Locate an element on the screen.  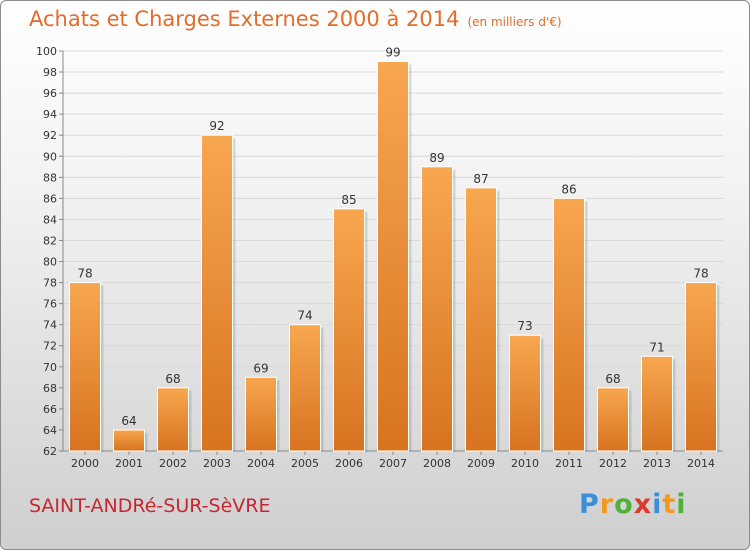
data-label: 71 is located at coordinates (656, 347).